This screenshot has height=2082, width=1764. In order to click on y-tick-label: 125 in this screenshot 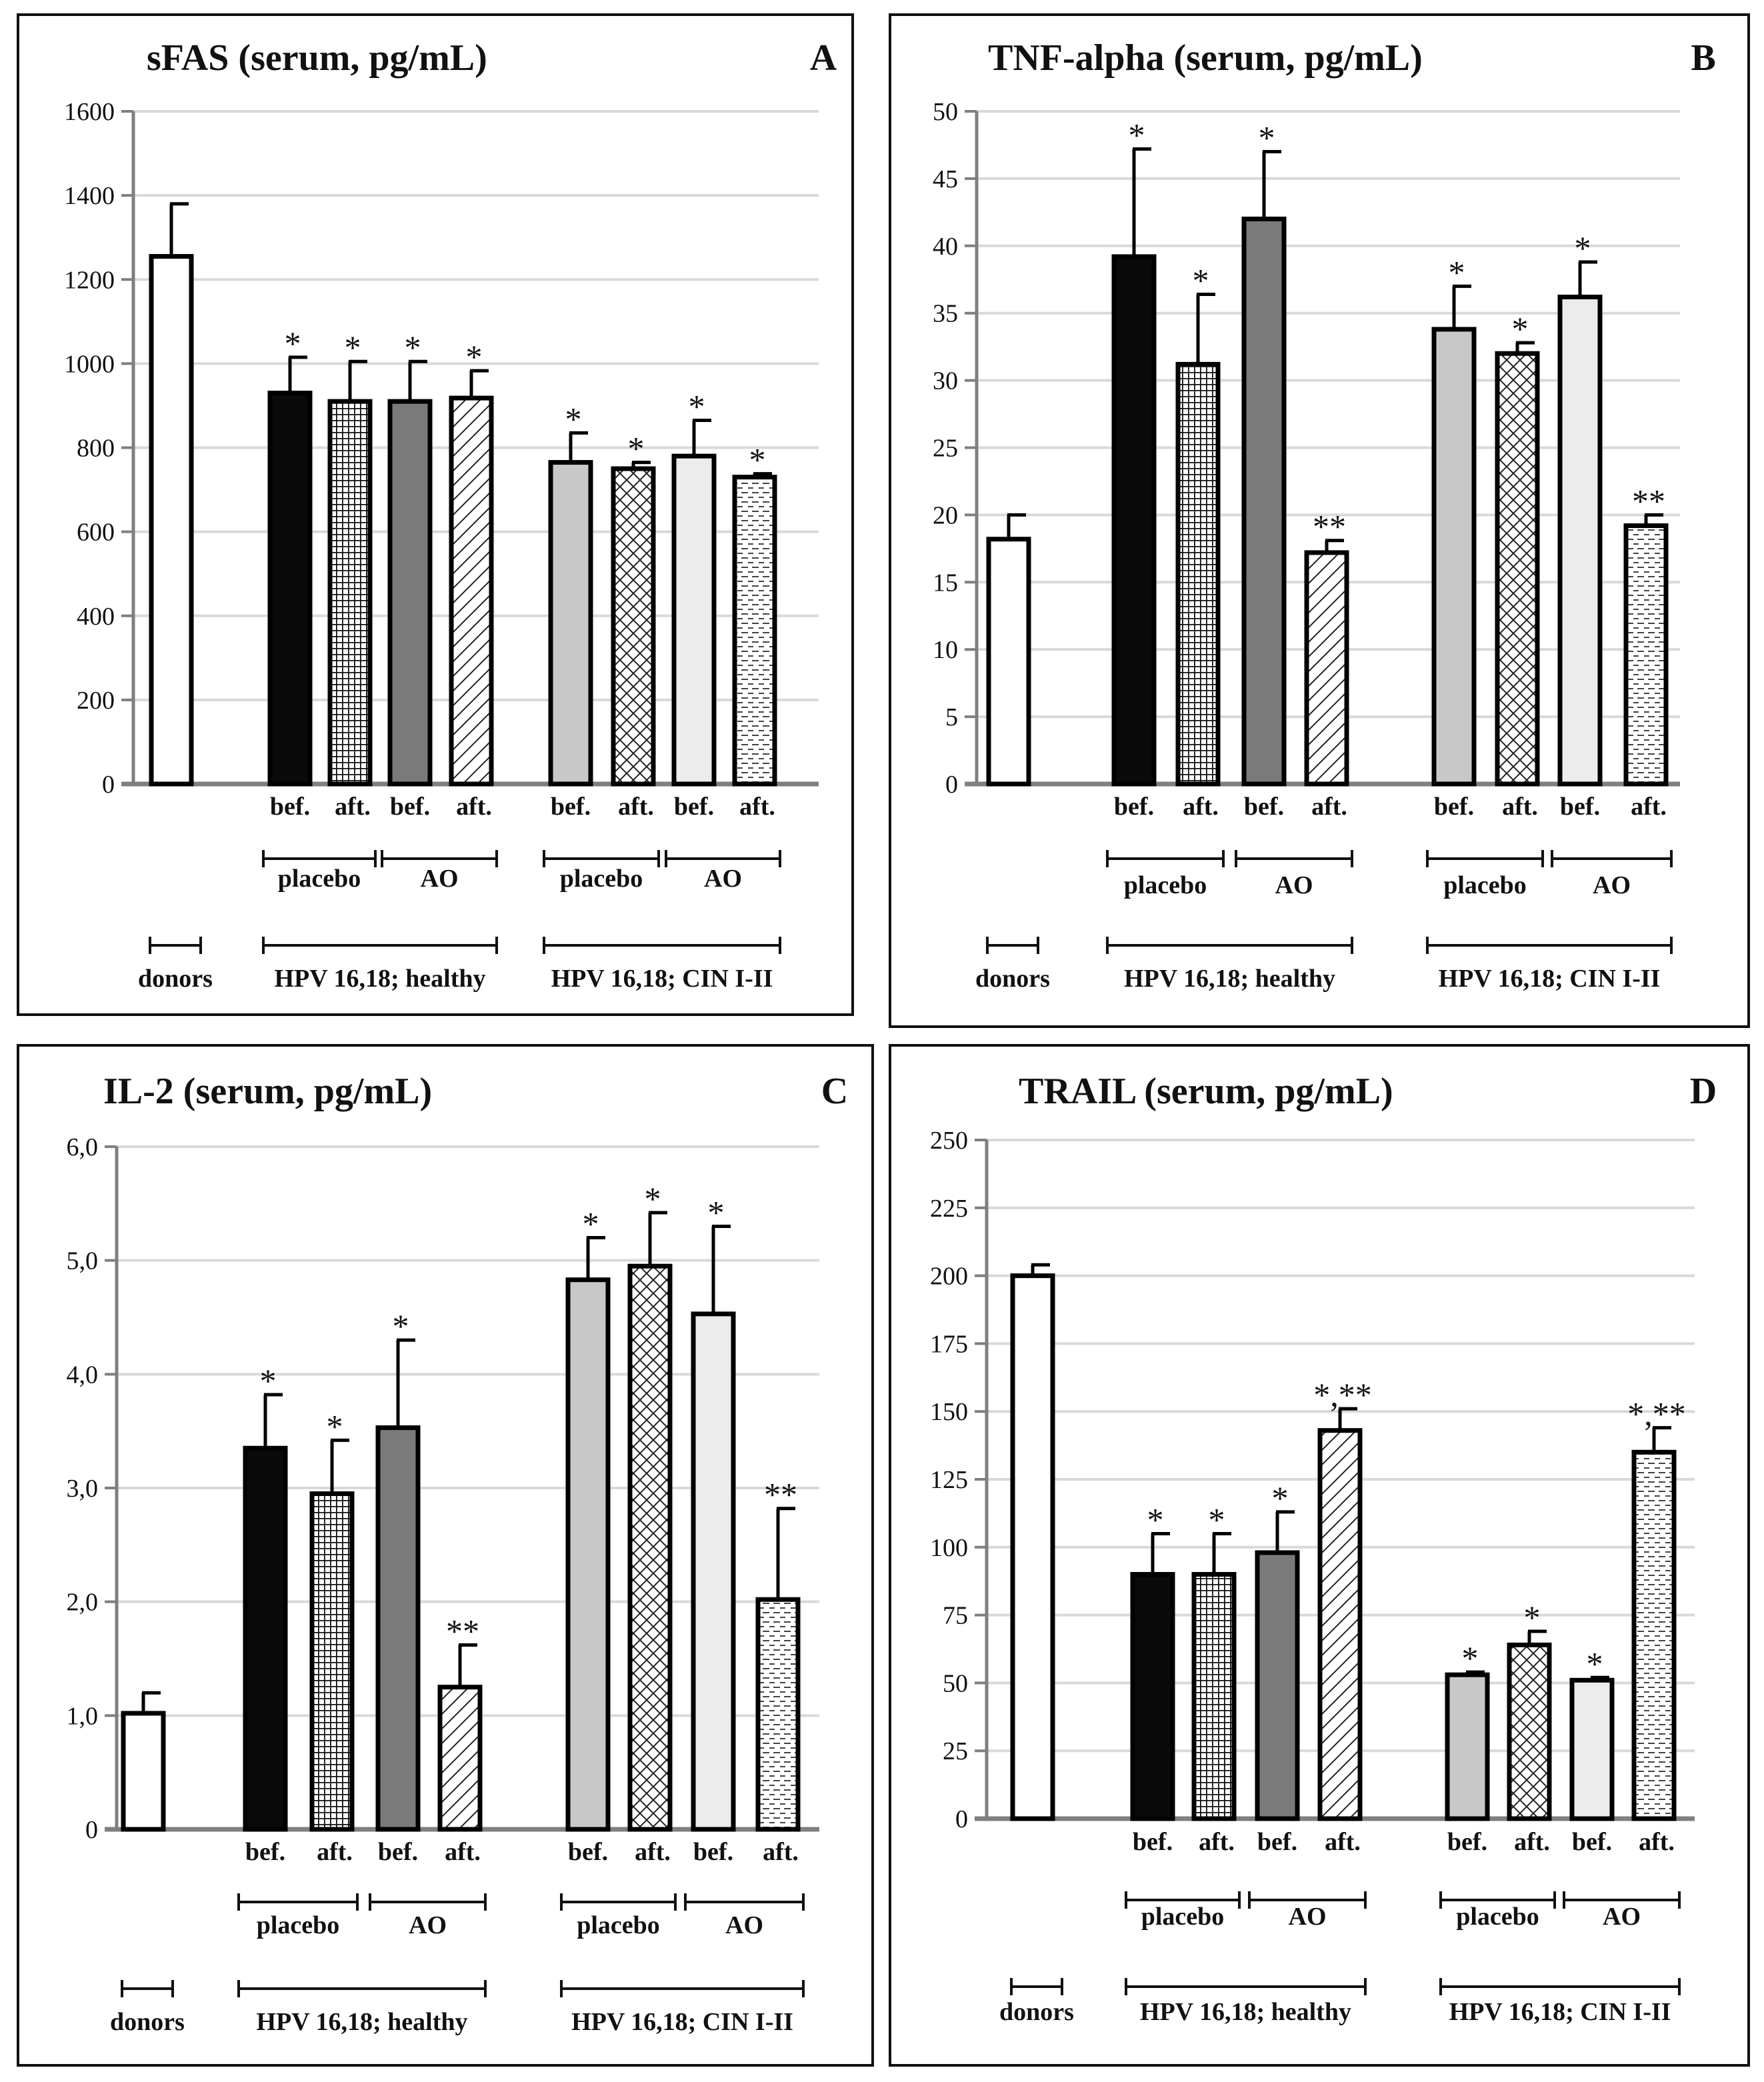, I will do `click(949, 1480)`.